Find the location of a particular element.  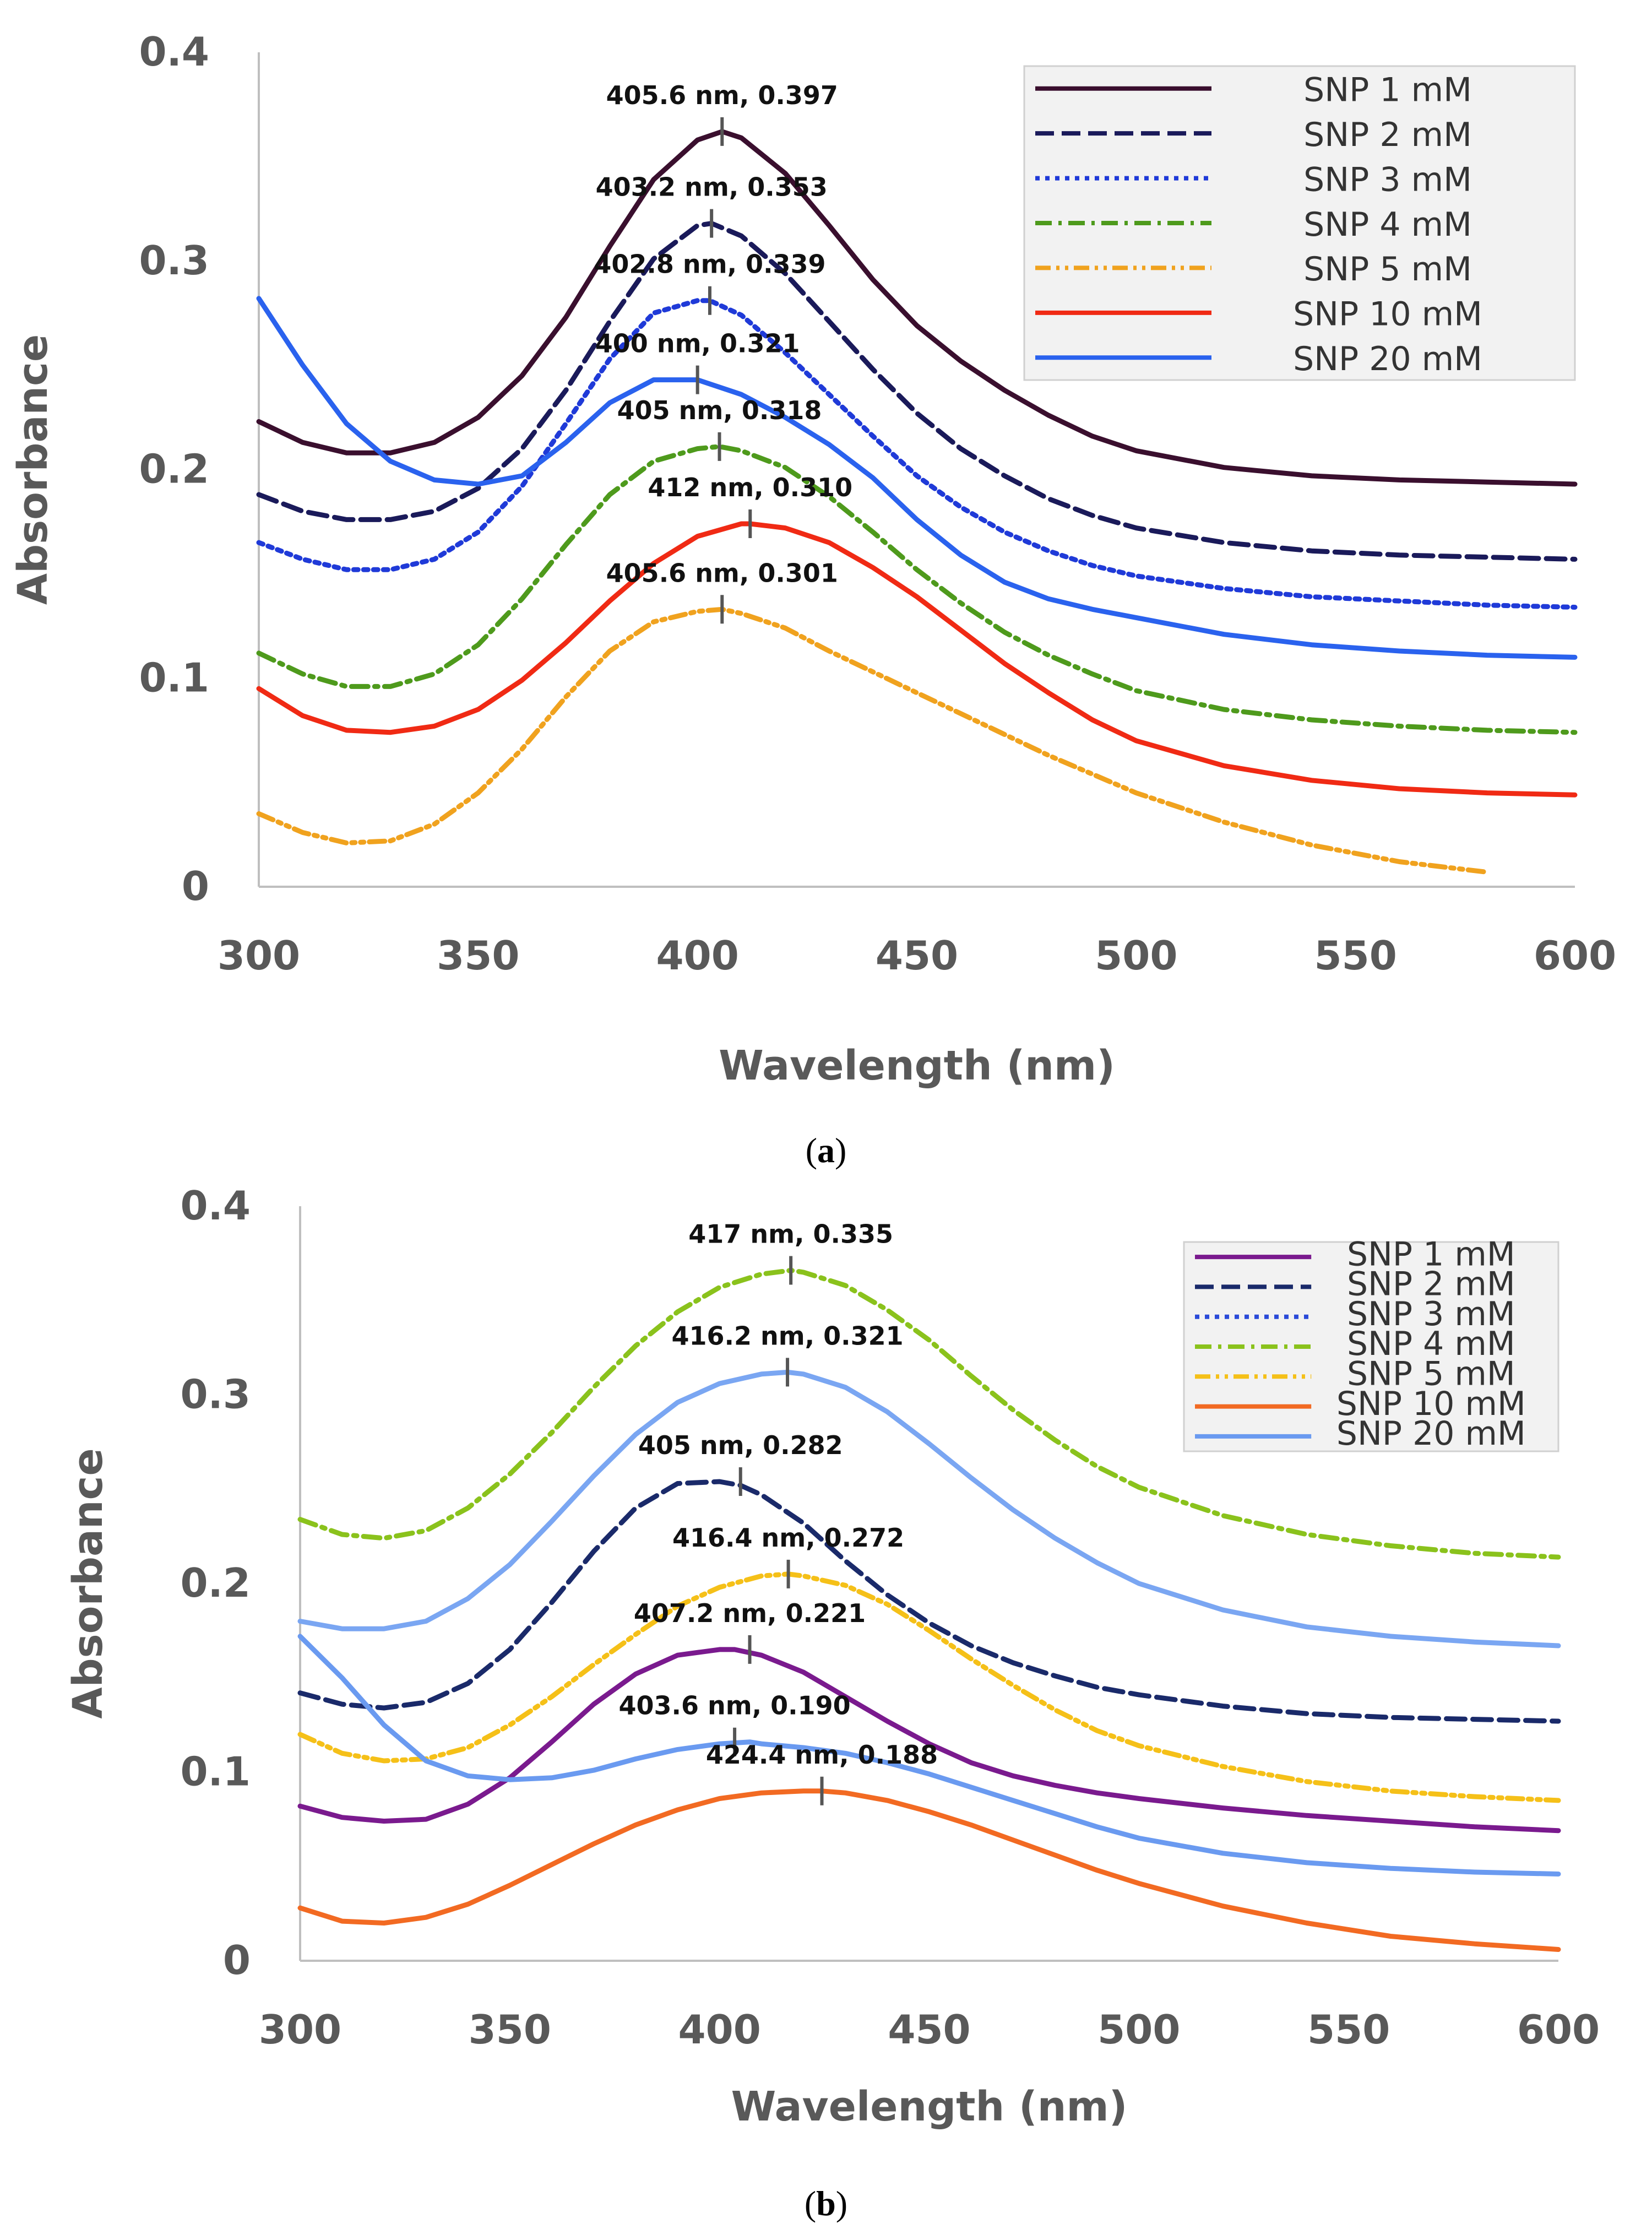

peak-annotation: 403.2 nm, 0.353 is located at coordinates (712, 187).